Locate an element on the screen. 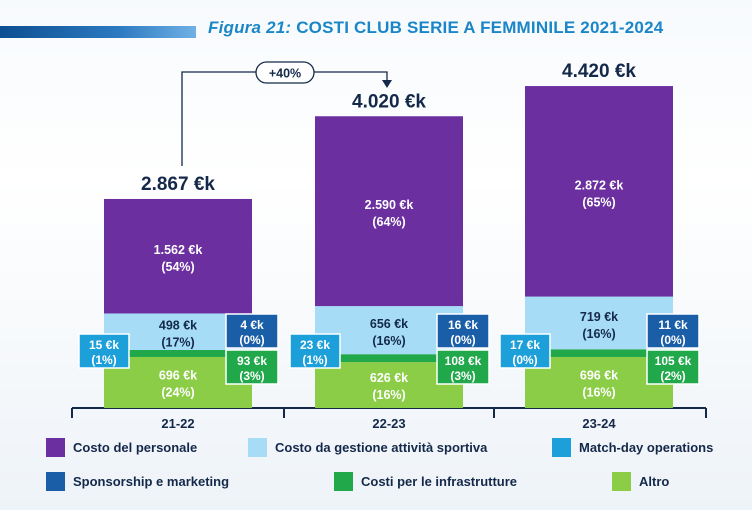 The width and height of the screenshot is (752, 510). figure-title: COSTI CLUB SERIE A FEMMINILE 2021-2024 is located at coordinates (480, 27).